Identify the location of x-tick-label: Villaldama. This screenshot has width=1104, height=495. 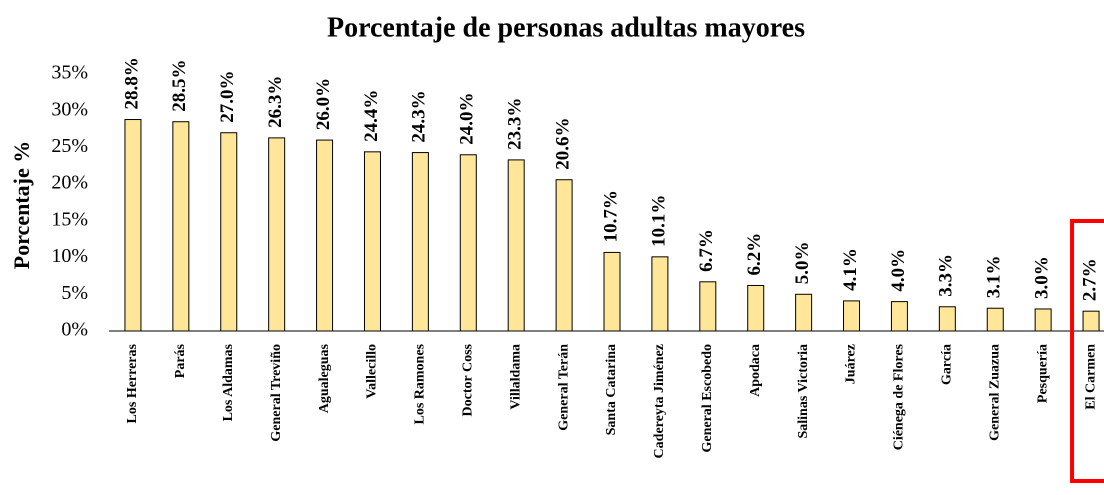
(515, 377).